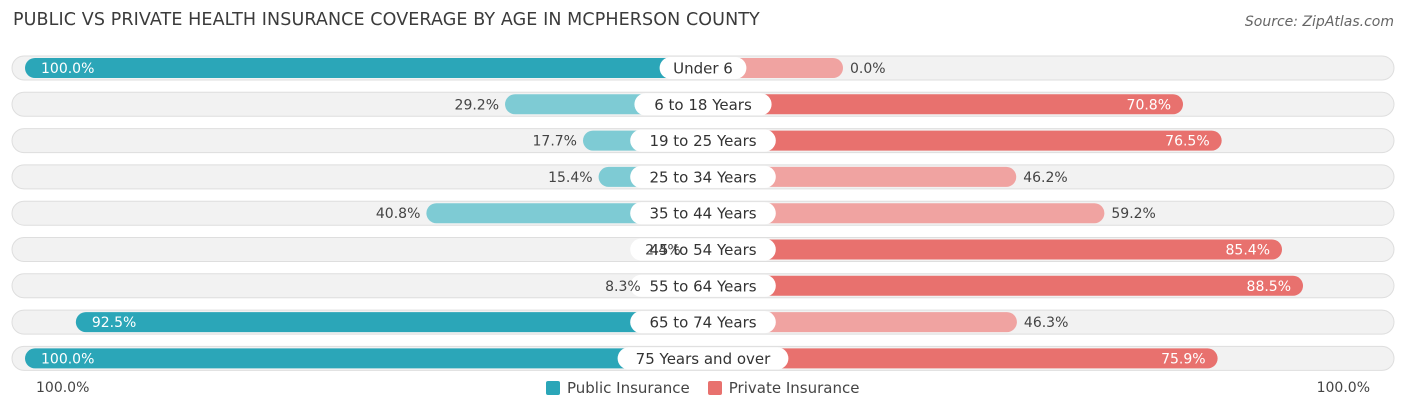 Image resolution: width=1406 pixels, height=414 pixels. I want to click on value-label-private: 0.0%, so click(868, 69).